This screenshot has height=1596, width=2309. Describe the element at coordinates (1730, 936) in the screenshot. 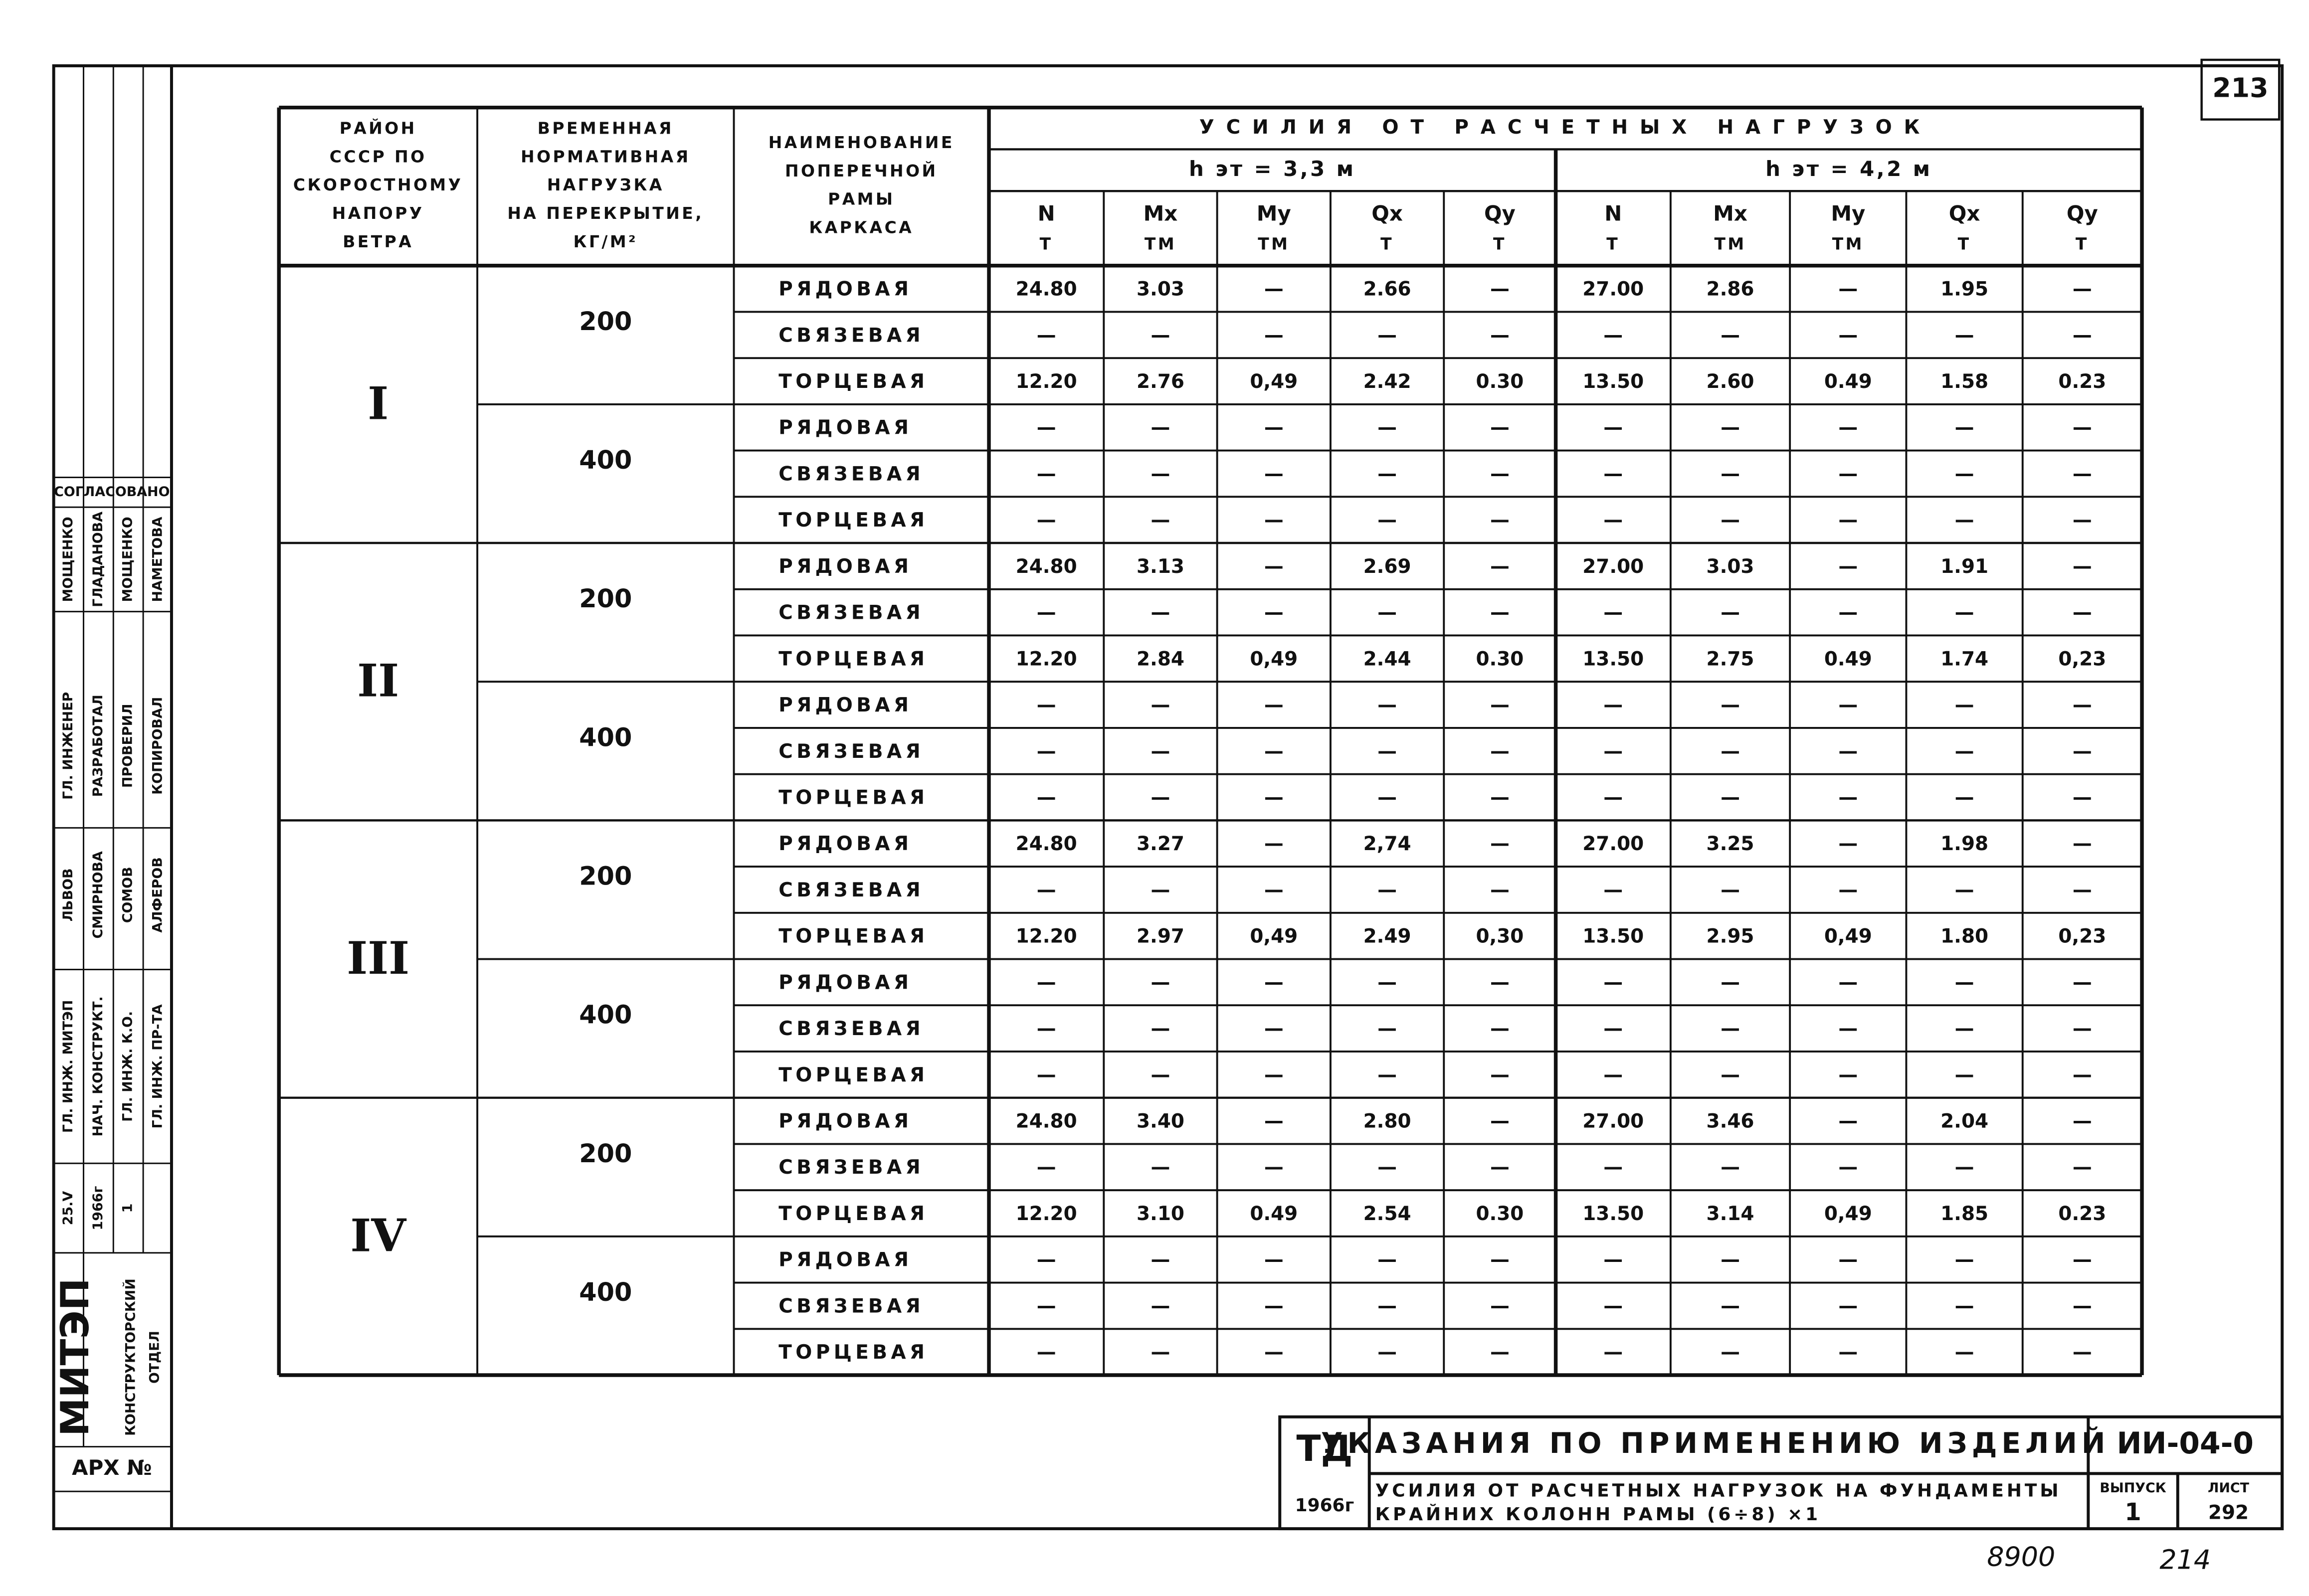

I see `cell-value: 2.95` at that location.